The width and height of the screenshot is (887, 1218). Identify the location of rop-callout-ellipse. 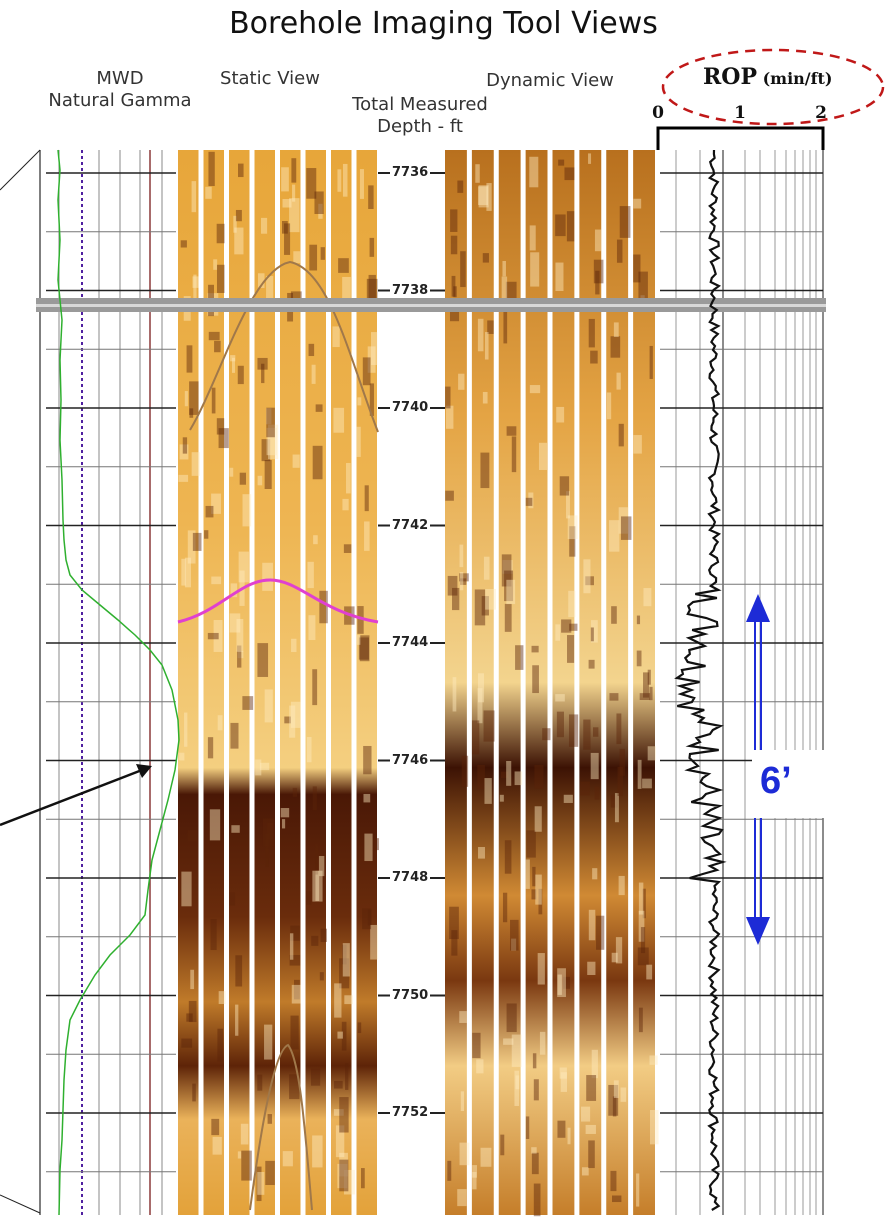
(773, 87).